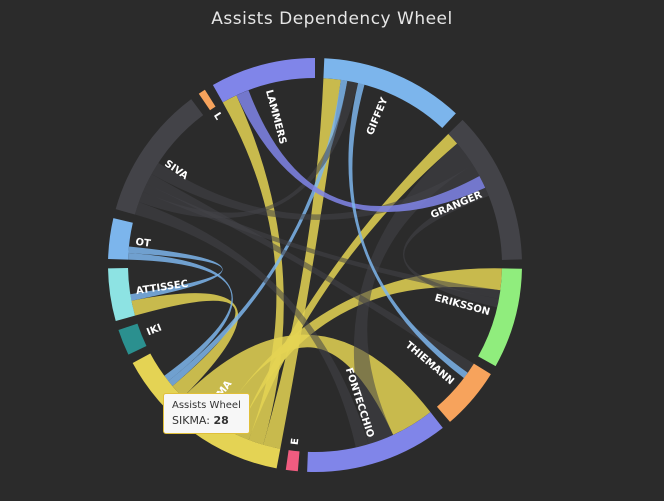  What do you see at coordinates (463, 392) in the screenshot?
I see `node-arc-thiemann` at bounding box center [463, 392].